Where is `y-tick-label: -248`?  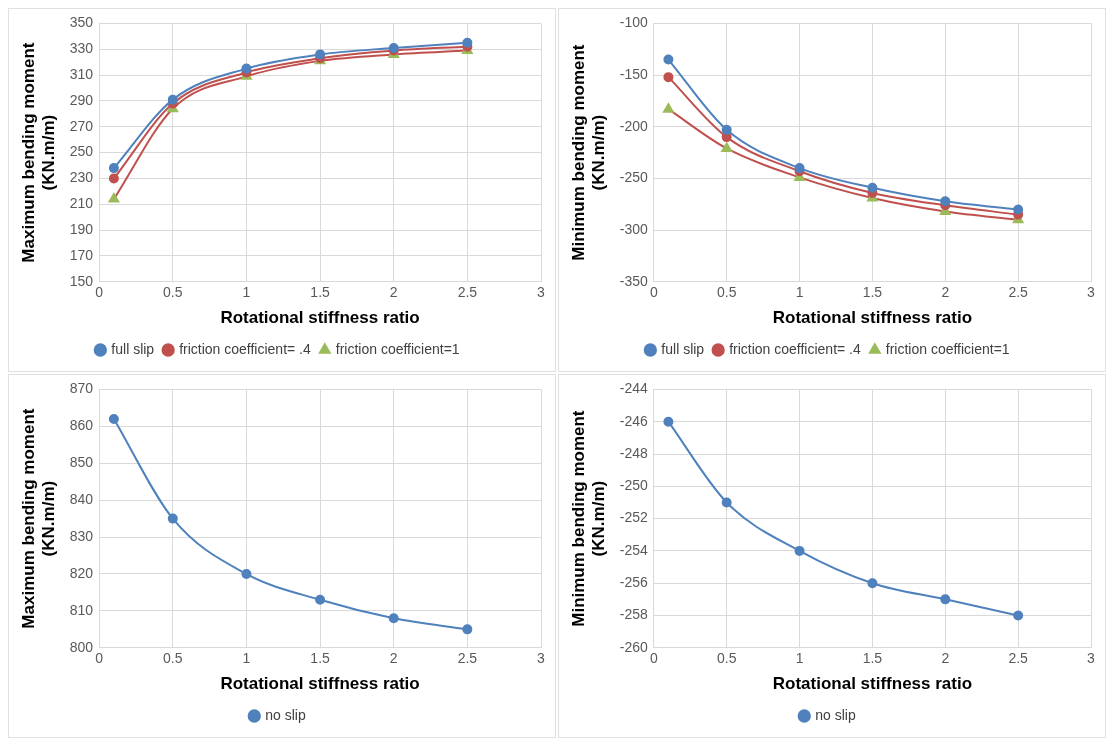
y-tick-label: -248 is located at coordinates (634, 452).